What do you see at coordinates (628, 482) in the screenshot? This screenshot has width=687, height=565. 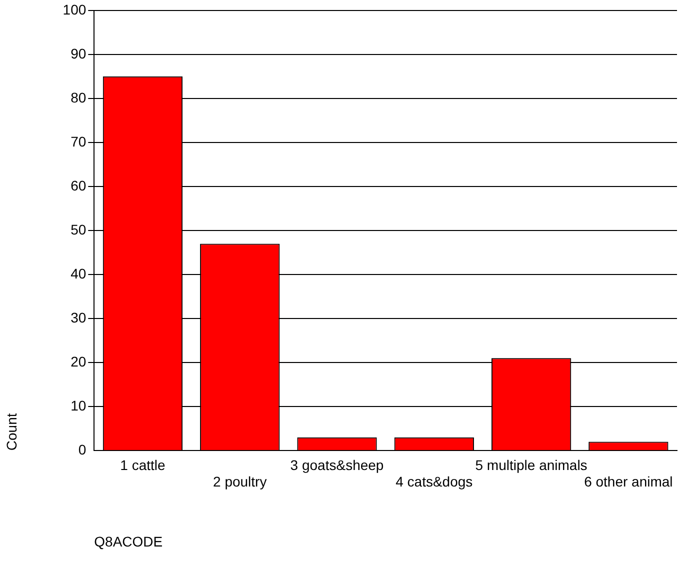 I see `x-tick-label: 6 other animal` at bounding box center [628, 482].